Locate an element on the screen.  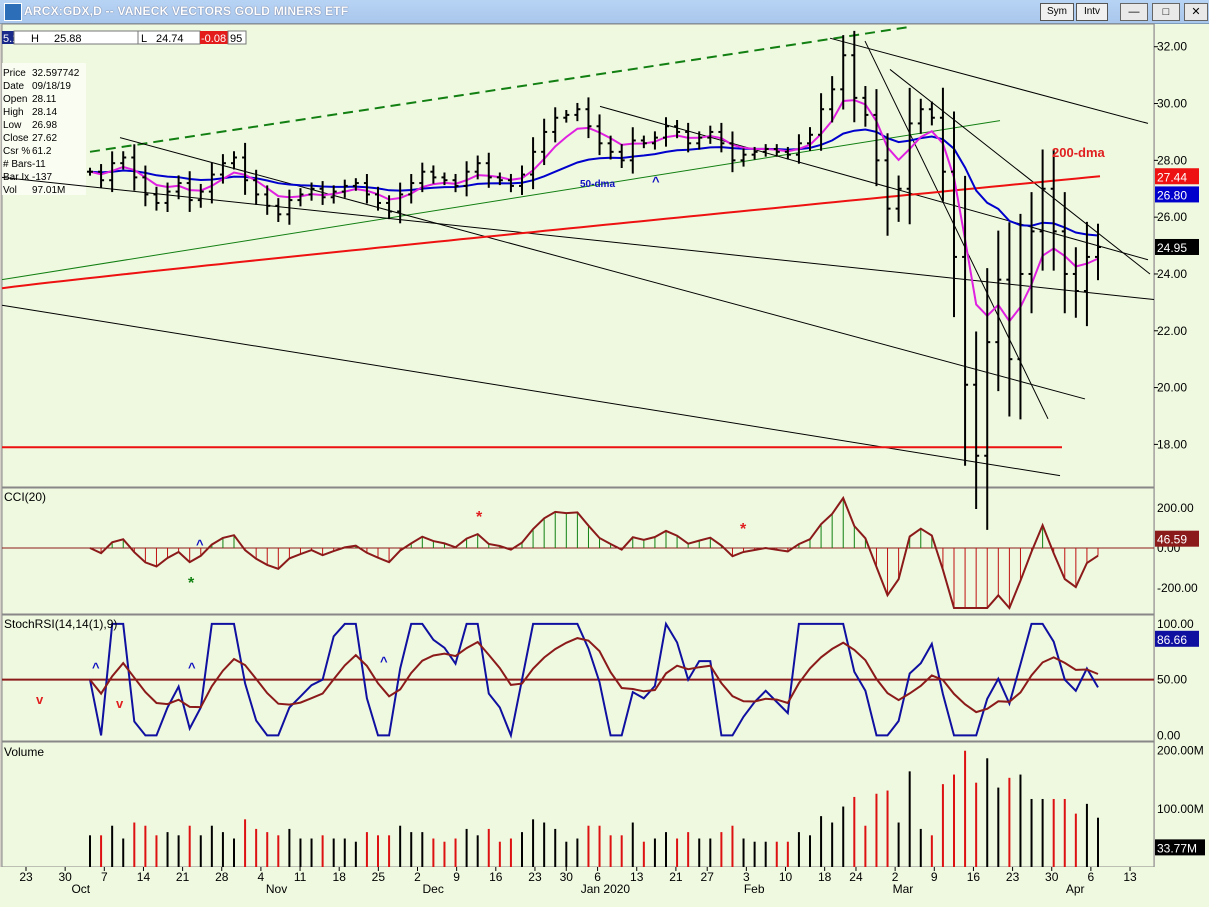
volume-tick-label: 100.00M is located at coordinates (1180, 809).